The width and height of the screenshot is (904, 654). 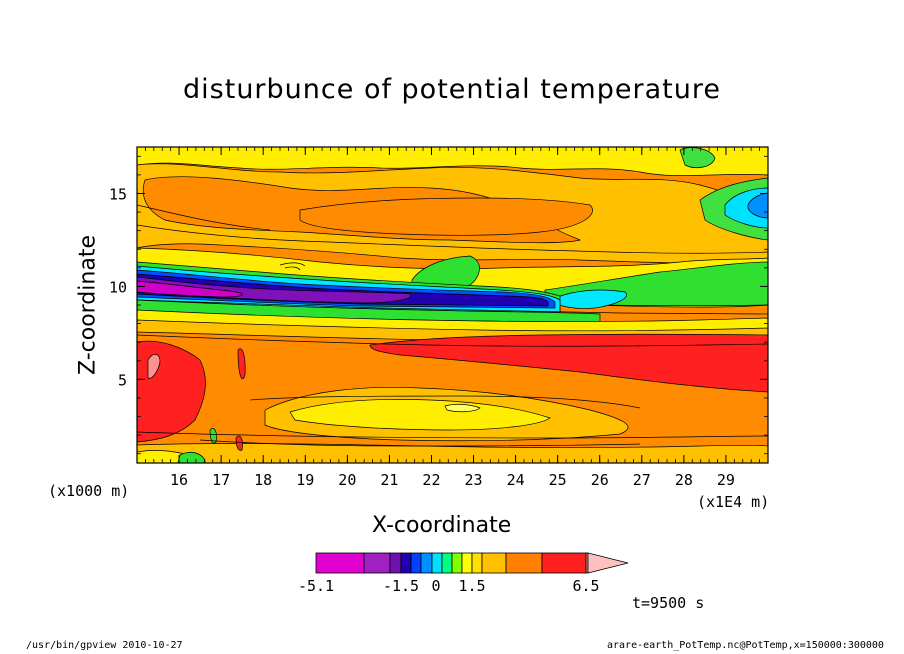 I want to click on colorbar-label: 6.5, so click(x=585, y=586).